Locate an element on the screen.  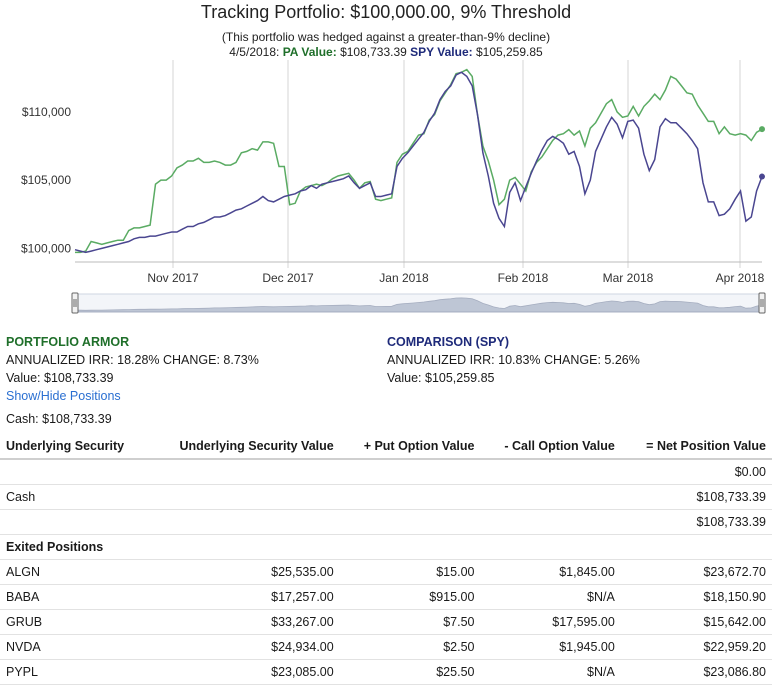
table-cell: $18,150.90 is located at coordinates (696, 597).